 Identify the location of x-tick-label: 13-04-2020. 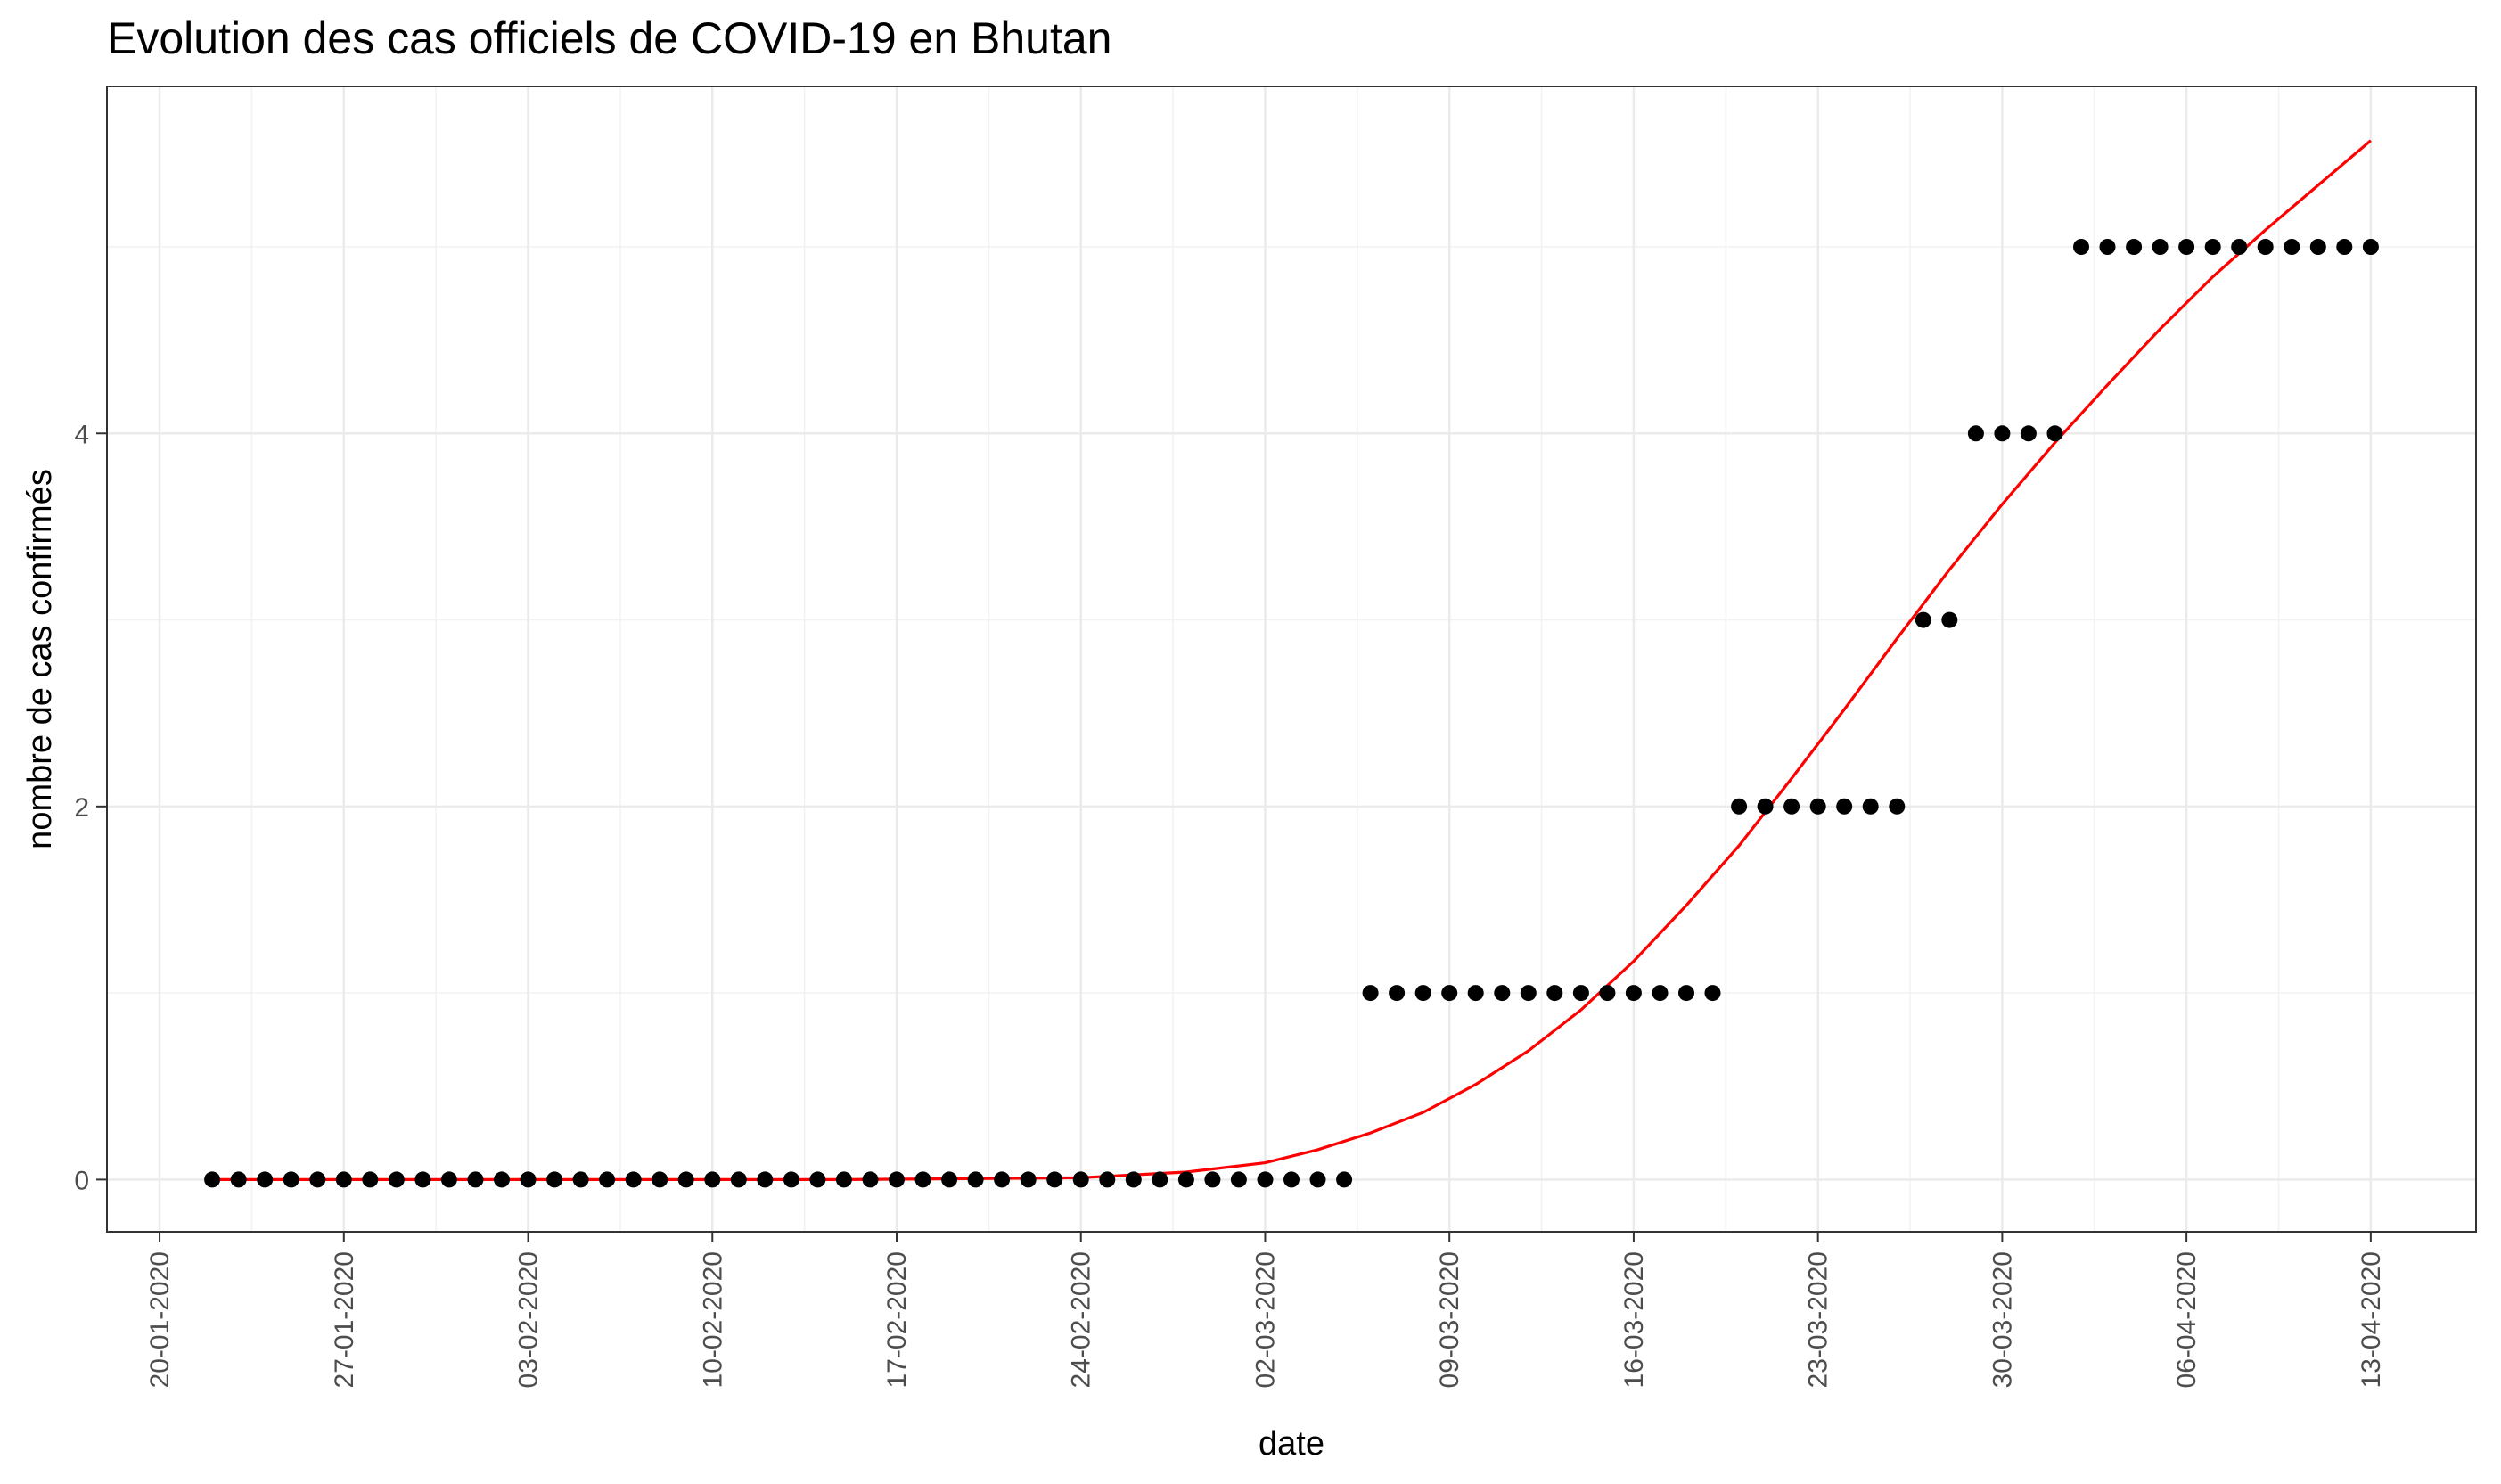
(2371, 1319).